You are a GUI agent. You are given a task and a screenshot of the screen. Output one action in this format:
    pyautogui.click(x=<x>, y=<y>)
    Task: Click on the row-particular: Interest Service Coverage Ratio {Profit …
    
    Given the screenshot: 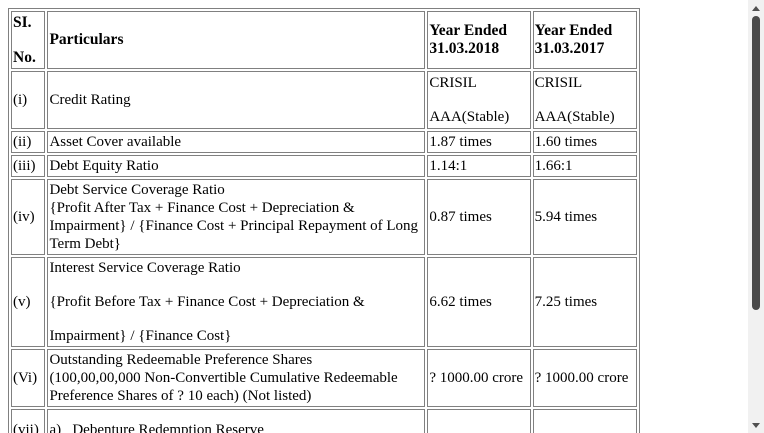 What is the action you would take?
    pyautogui.click(x=236, y=302)
    